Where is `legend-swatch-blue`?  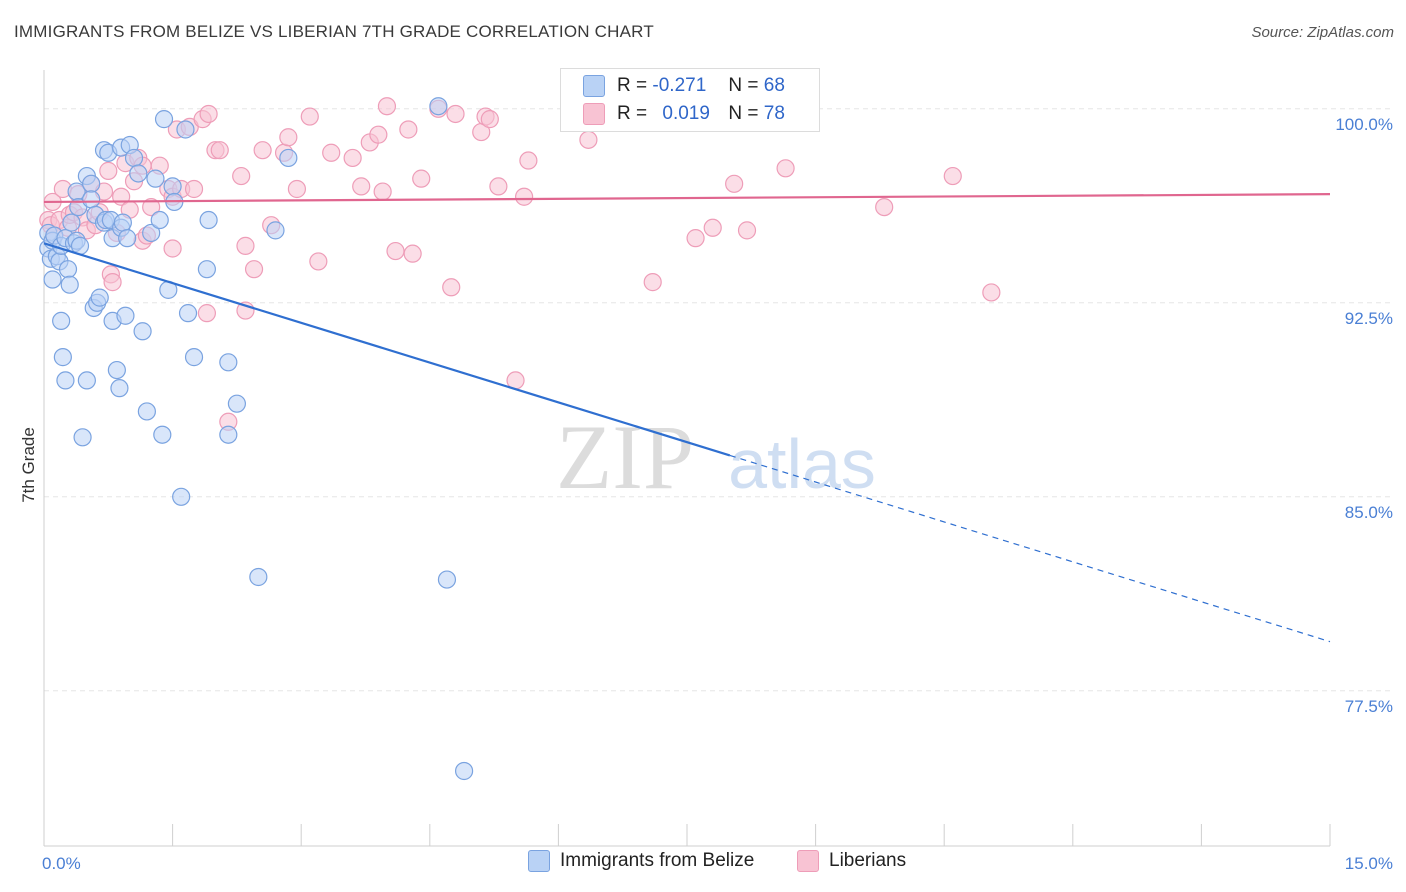
legend-swatch-blue is located at coordinates (594, 86).